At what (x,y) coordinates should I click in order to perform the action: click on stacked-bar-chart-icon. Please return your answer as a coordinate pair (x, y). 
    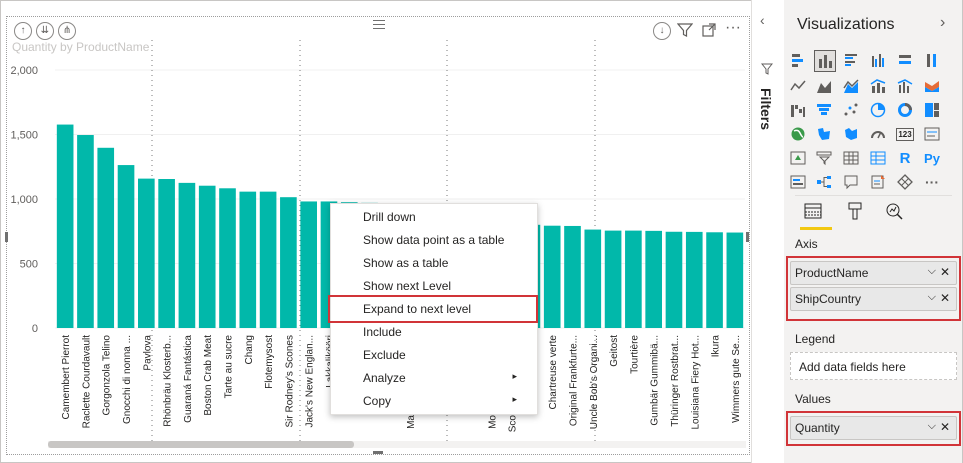
    Looking at the image, I should click on (798, 60).